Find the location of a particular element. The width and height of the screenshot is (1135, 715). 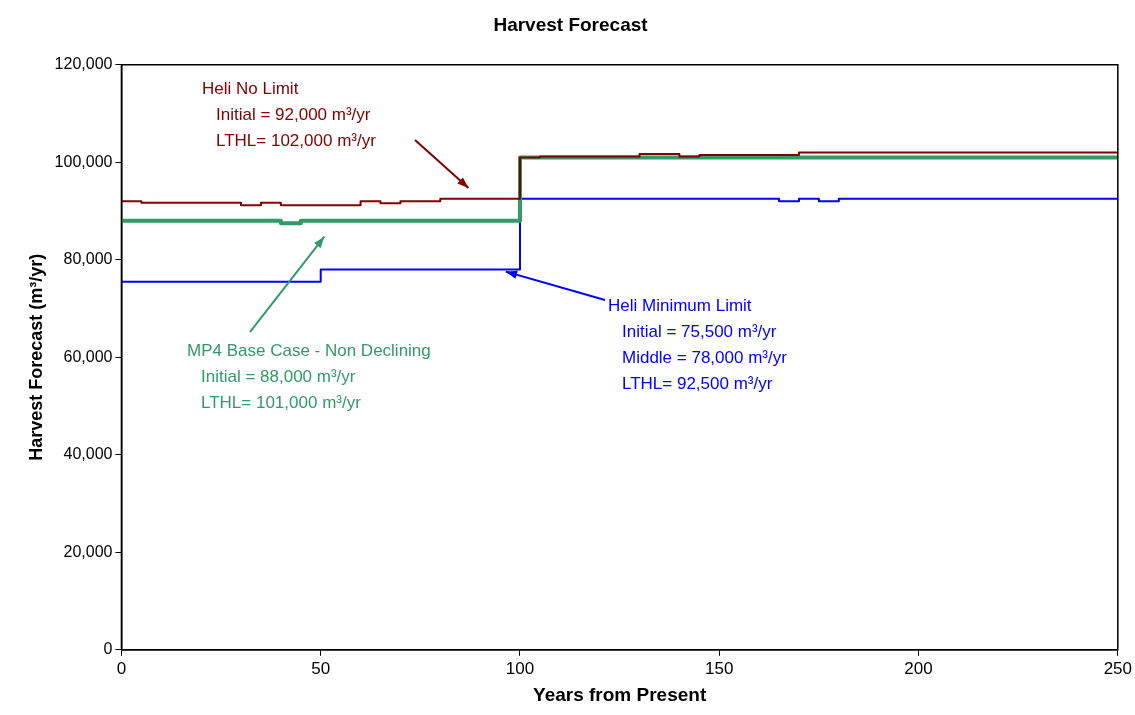

text: MP4 Base Case - Non Declining is located at coordinates (309, 351).